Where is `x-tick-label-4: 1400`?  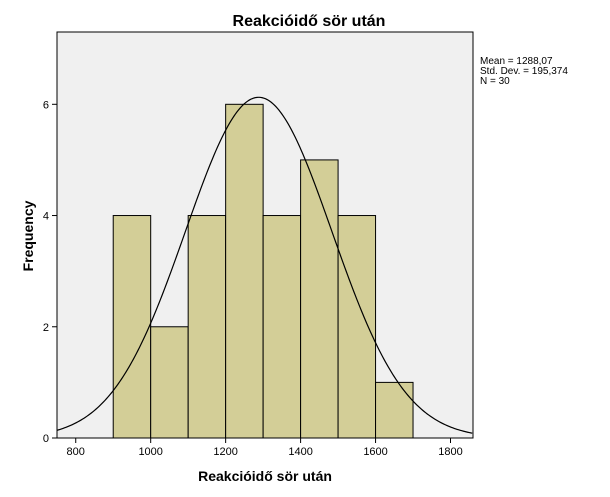 x-tick-label-4: 1400 is located at coordinates (300, 452).